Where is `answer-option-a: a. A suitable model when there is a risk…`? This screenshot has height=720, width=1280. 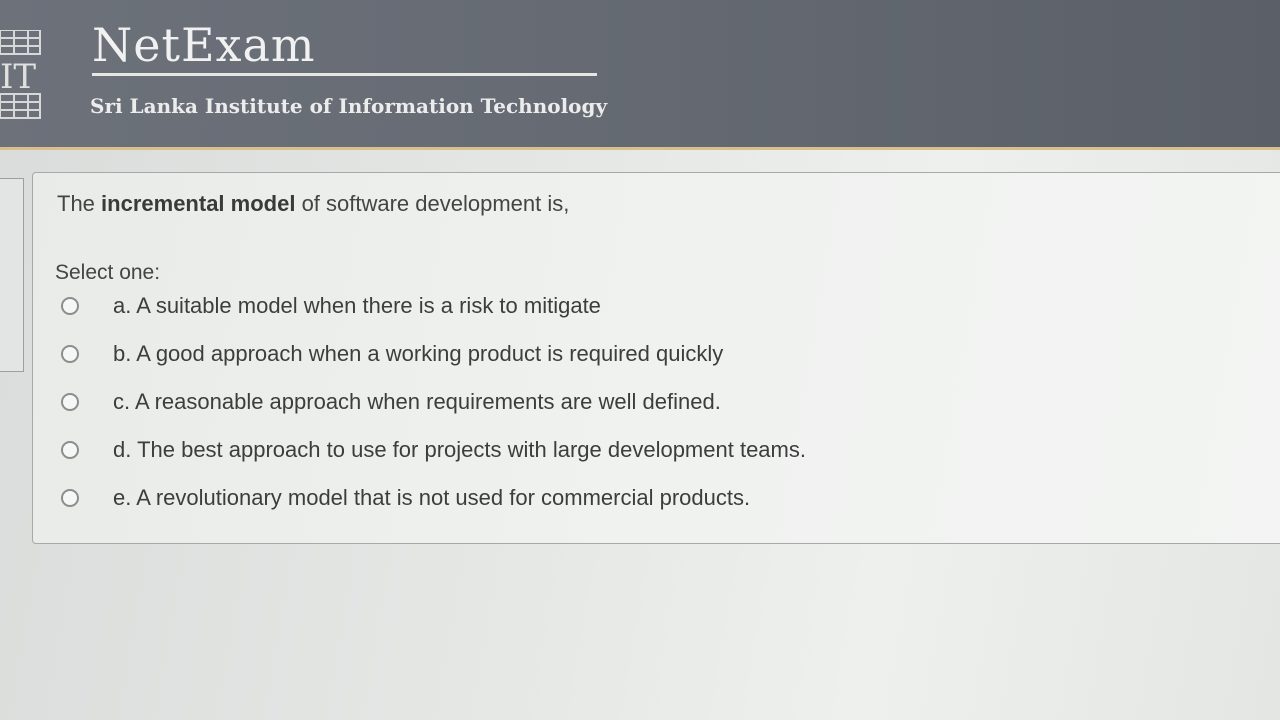
answer-option-a: a. A suitable model when there is a risk… is located at coordinates (331, 306).